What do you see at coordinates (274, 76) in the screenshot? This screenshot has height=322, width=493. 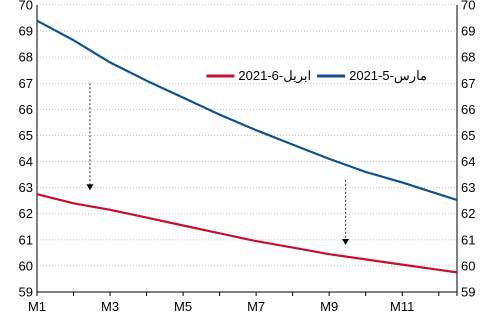 I see `legend-label-2: 2021-ابريل-6` at bounding box center [274, 76].